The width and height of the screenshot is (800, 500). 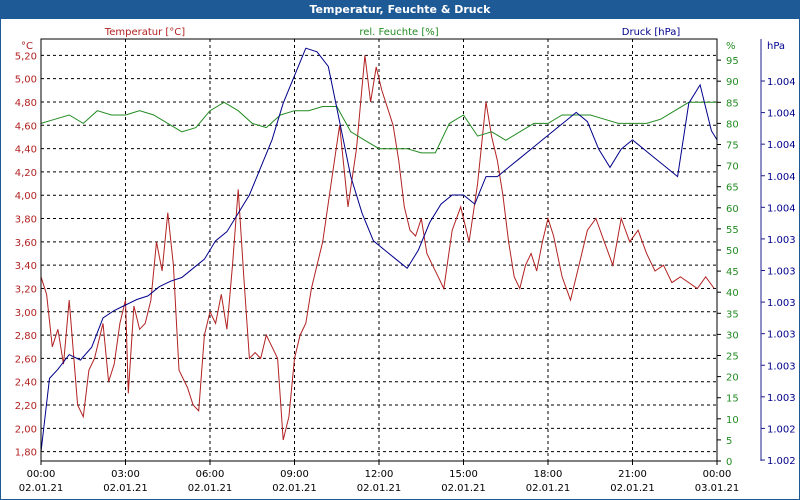 What do you see at coordinates (26, 80) in the screenshot?
I see `temperature-tick-label: 5,00` at bounding box center [26, 80].